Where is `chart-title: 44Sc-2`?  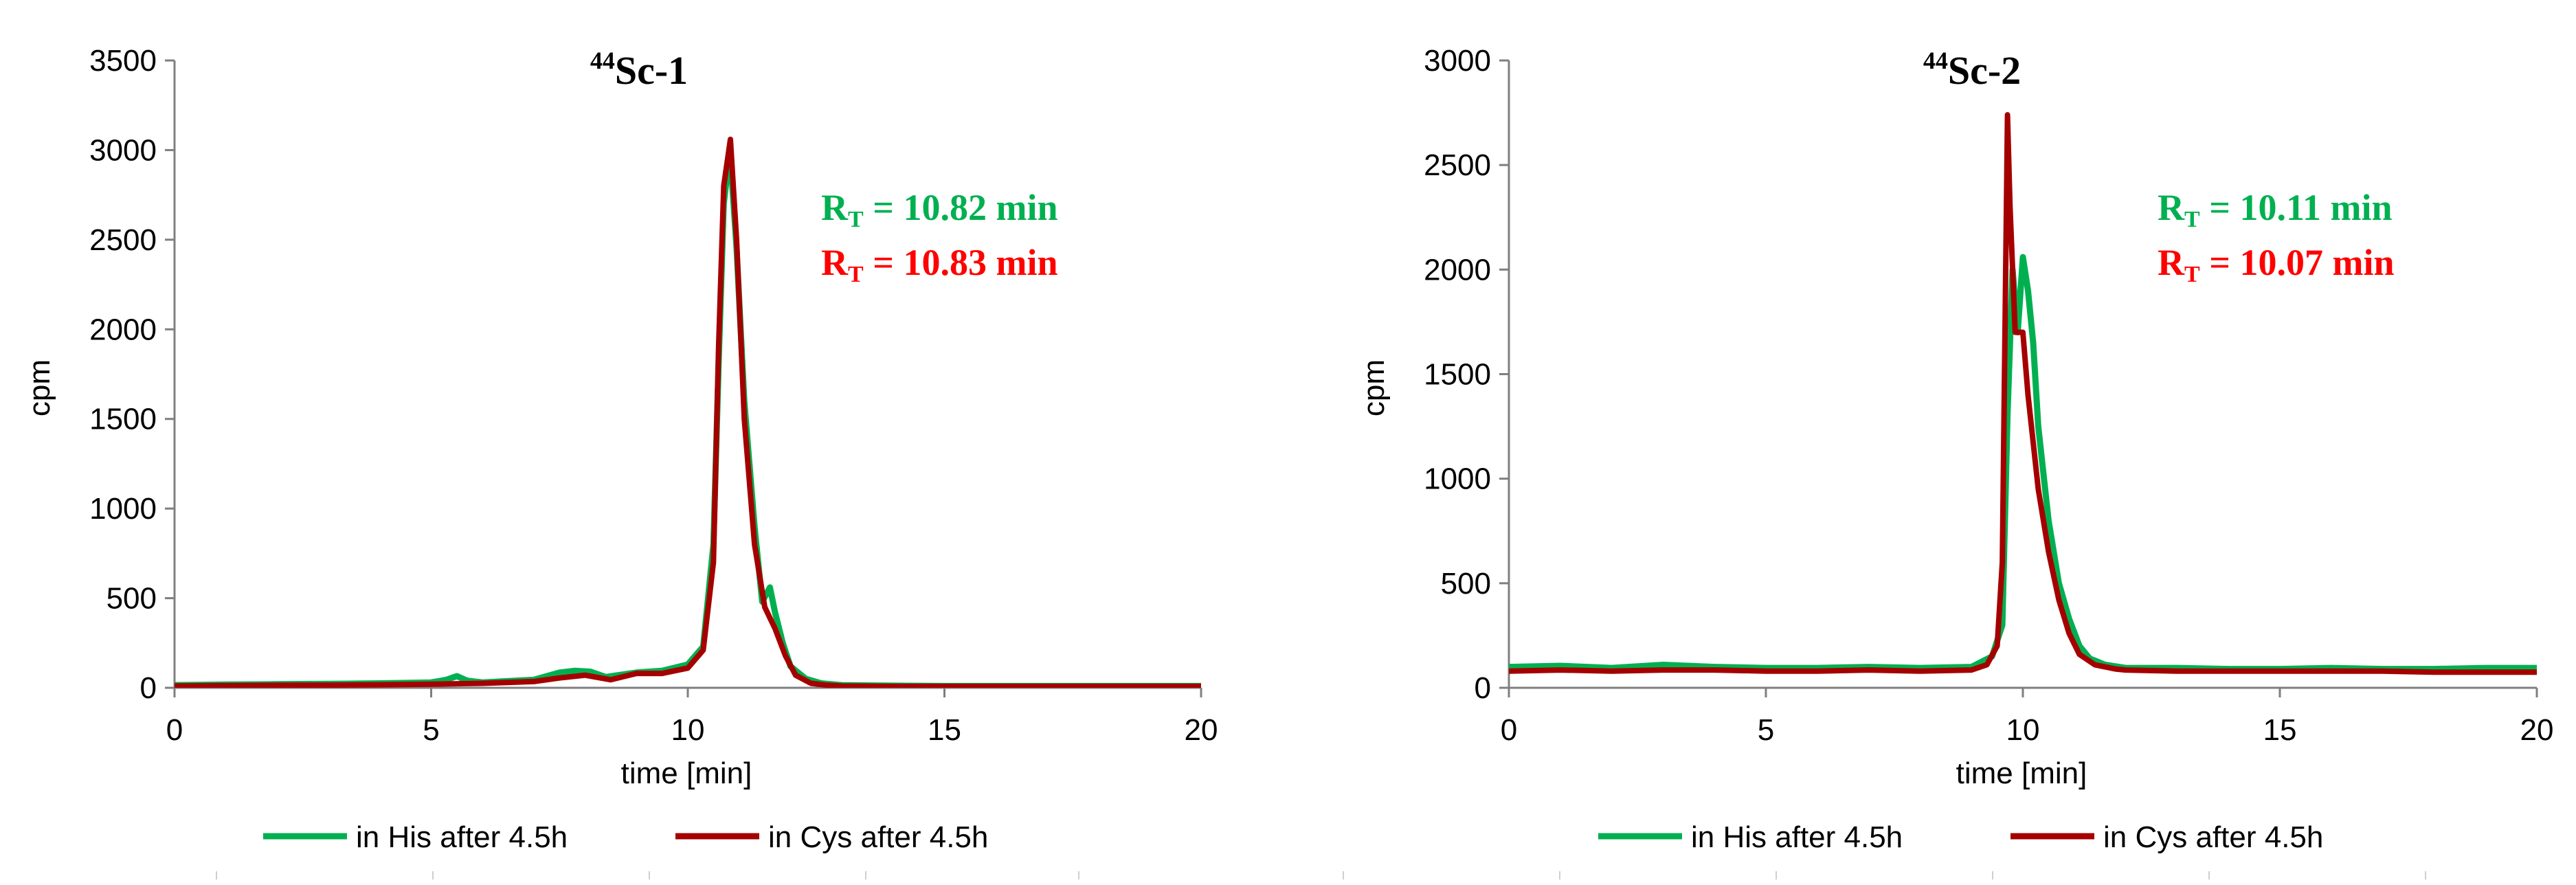
chart-title: 44Sc-2 is located at coordinates (1972, 70).